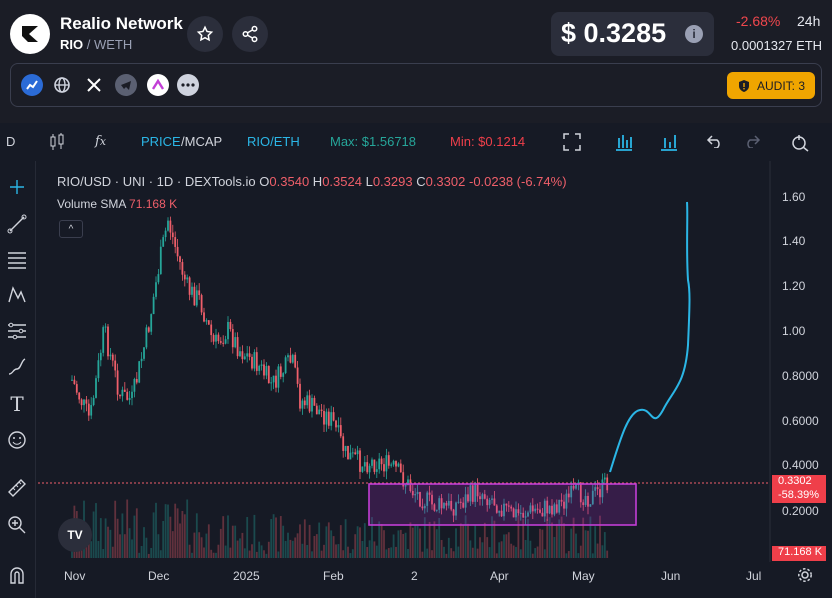 This screenshot has width=832, height=598. What do you see at coordinates (273, 141) in the screenshot?
I see `pair-toggle: RIO/ETH` at bounding box center [273, 141].